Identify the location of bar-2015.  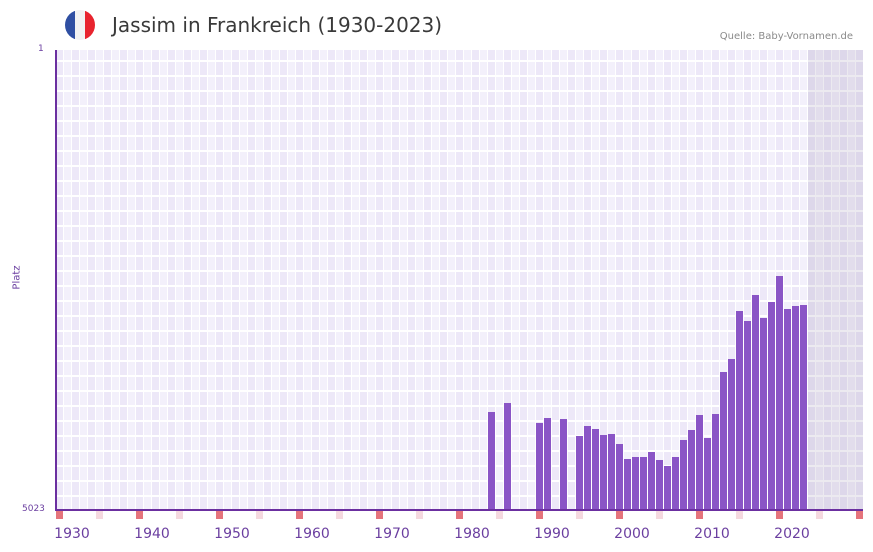
(755, 402).